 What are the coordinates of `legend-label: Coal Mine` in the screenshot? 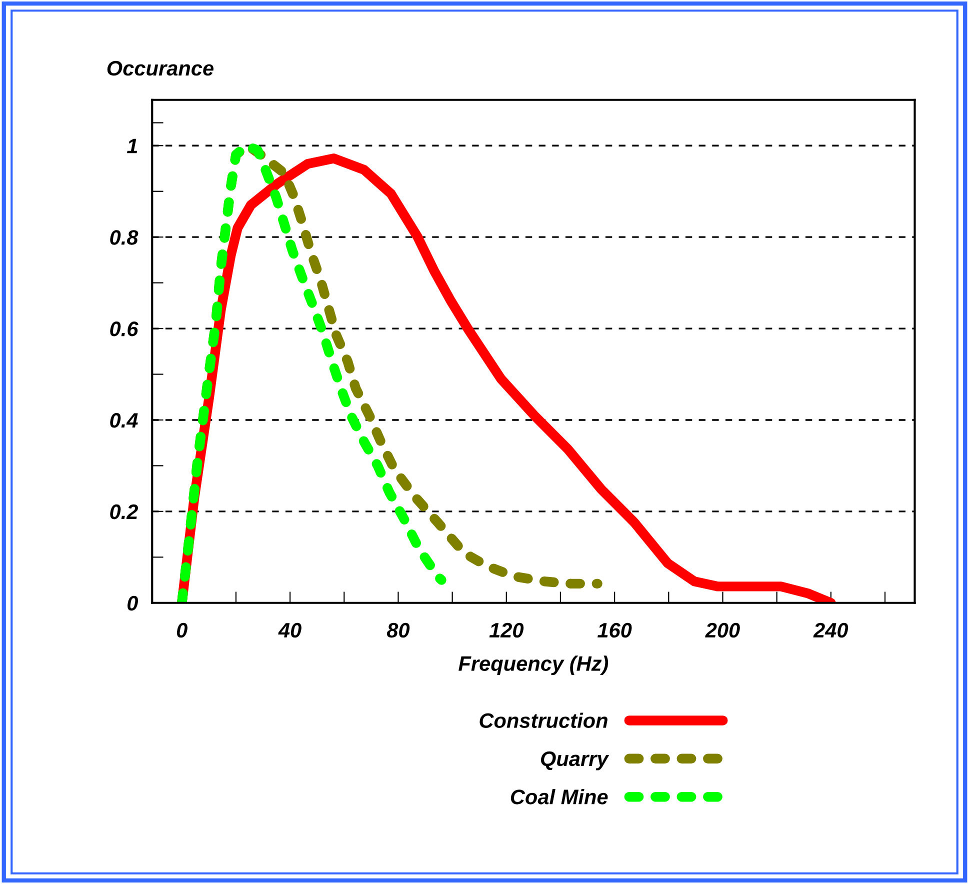 It's located at (559, 796).